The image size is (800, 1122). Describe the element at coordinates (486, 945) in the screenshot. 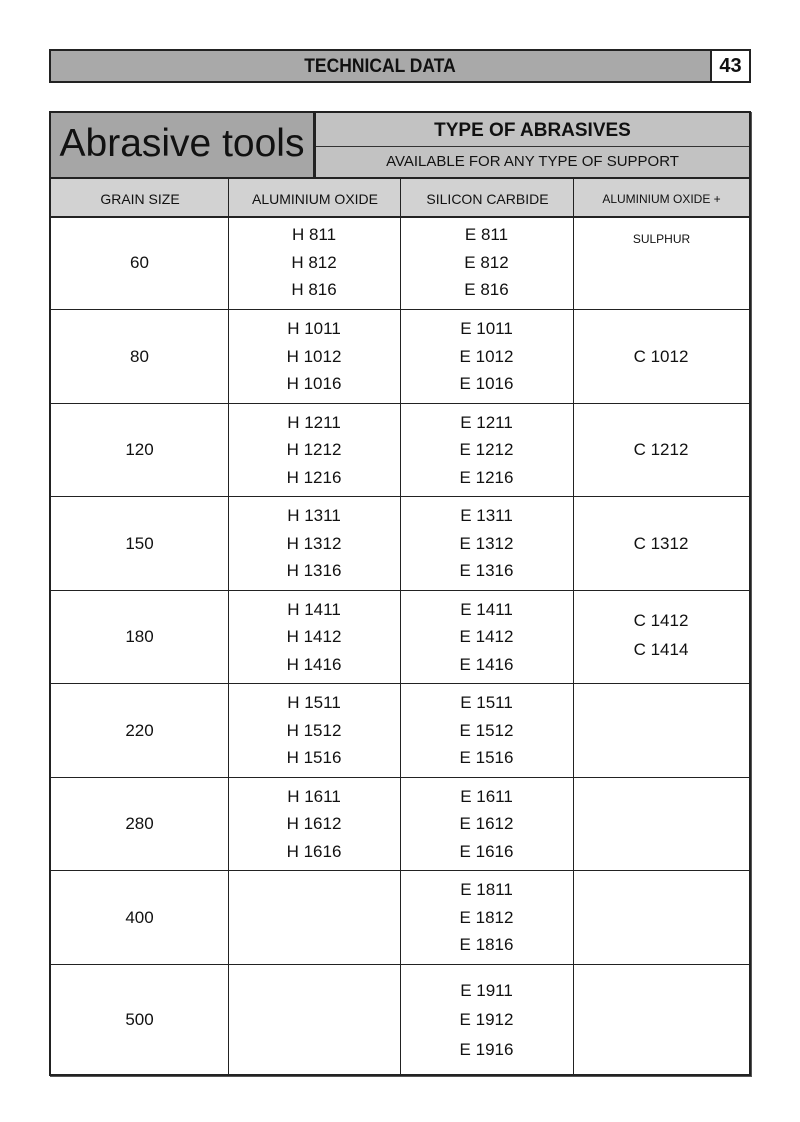

I see `product-code: E 1816` at that location.